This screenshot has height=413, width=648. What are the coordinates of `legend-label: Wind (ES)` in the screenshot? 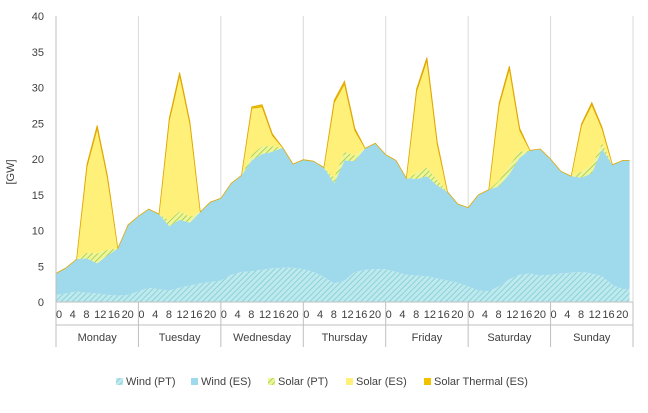 It's located at (226, 382).